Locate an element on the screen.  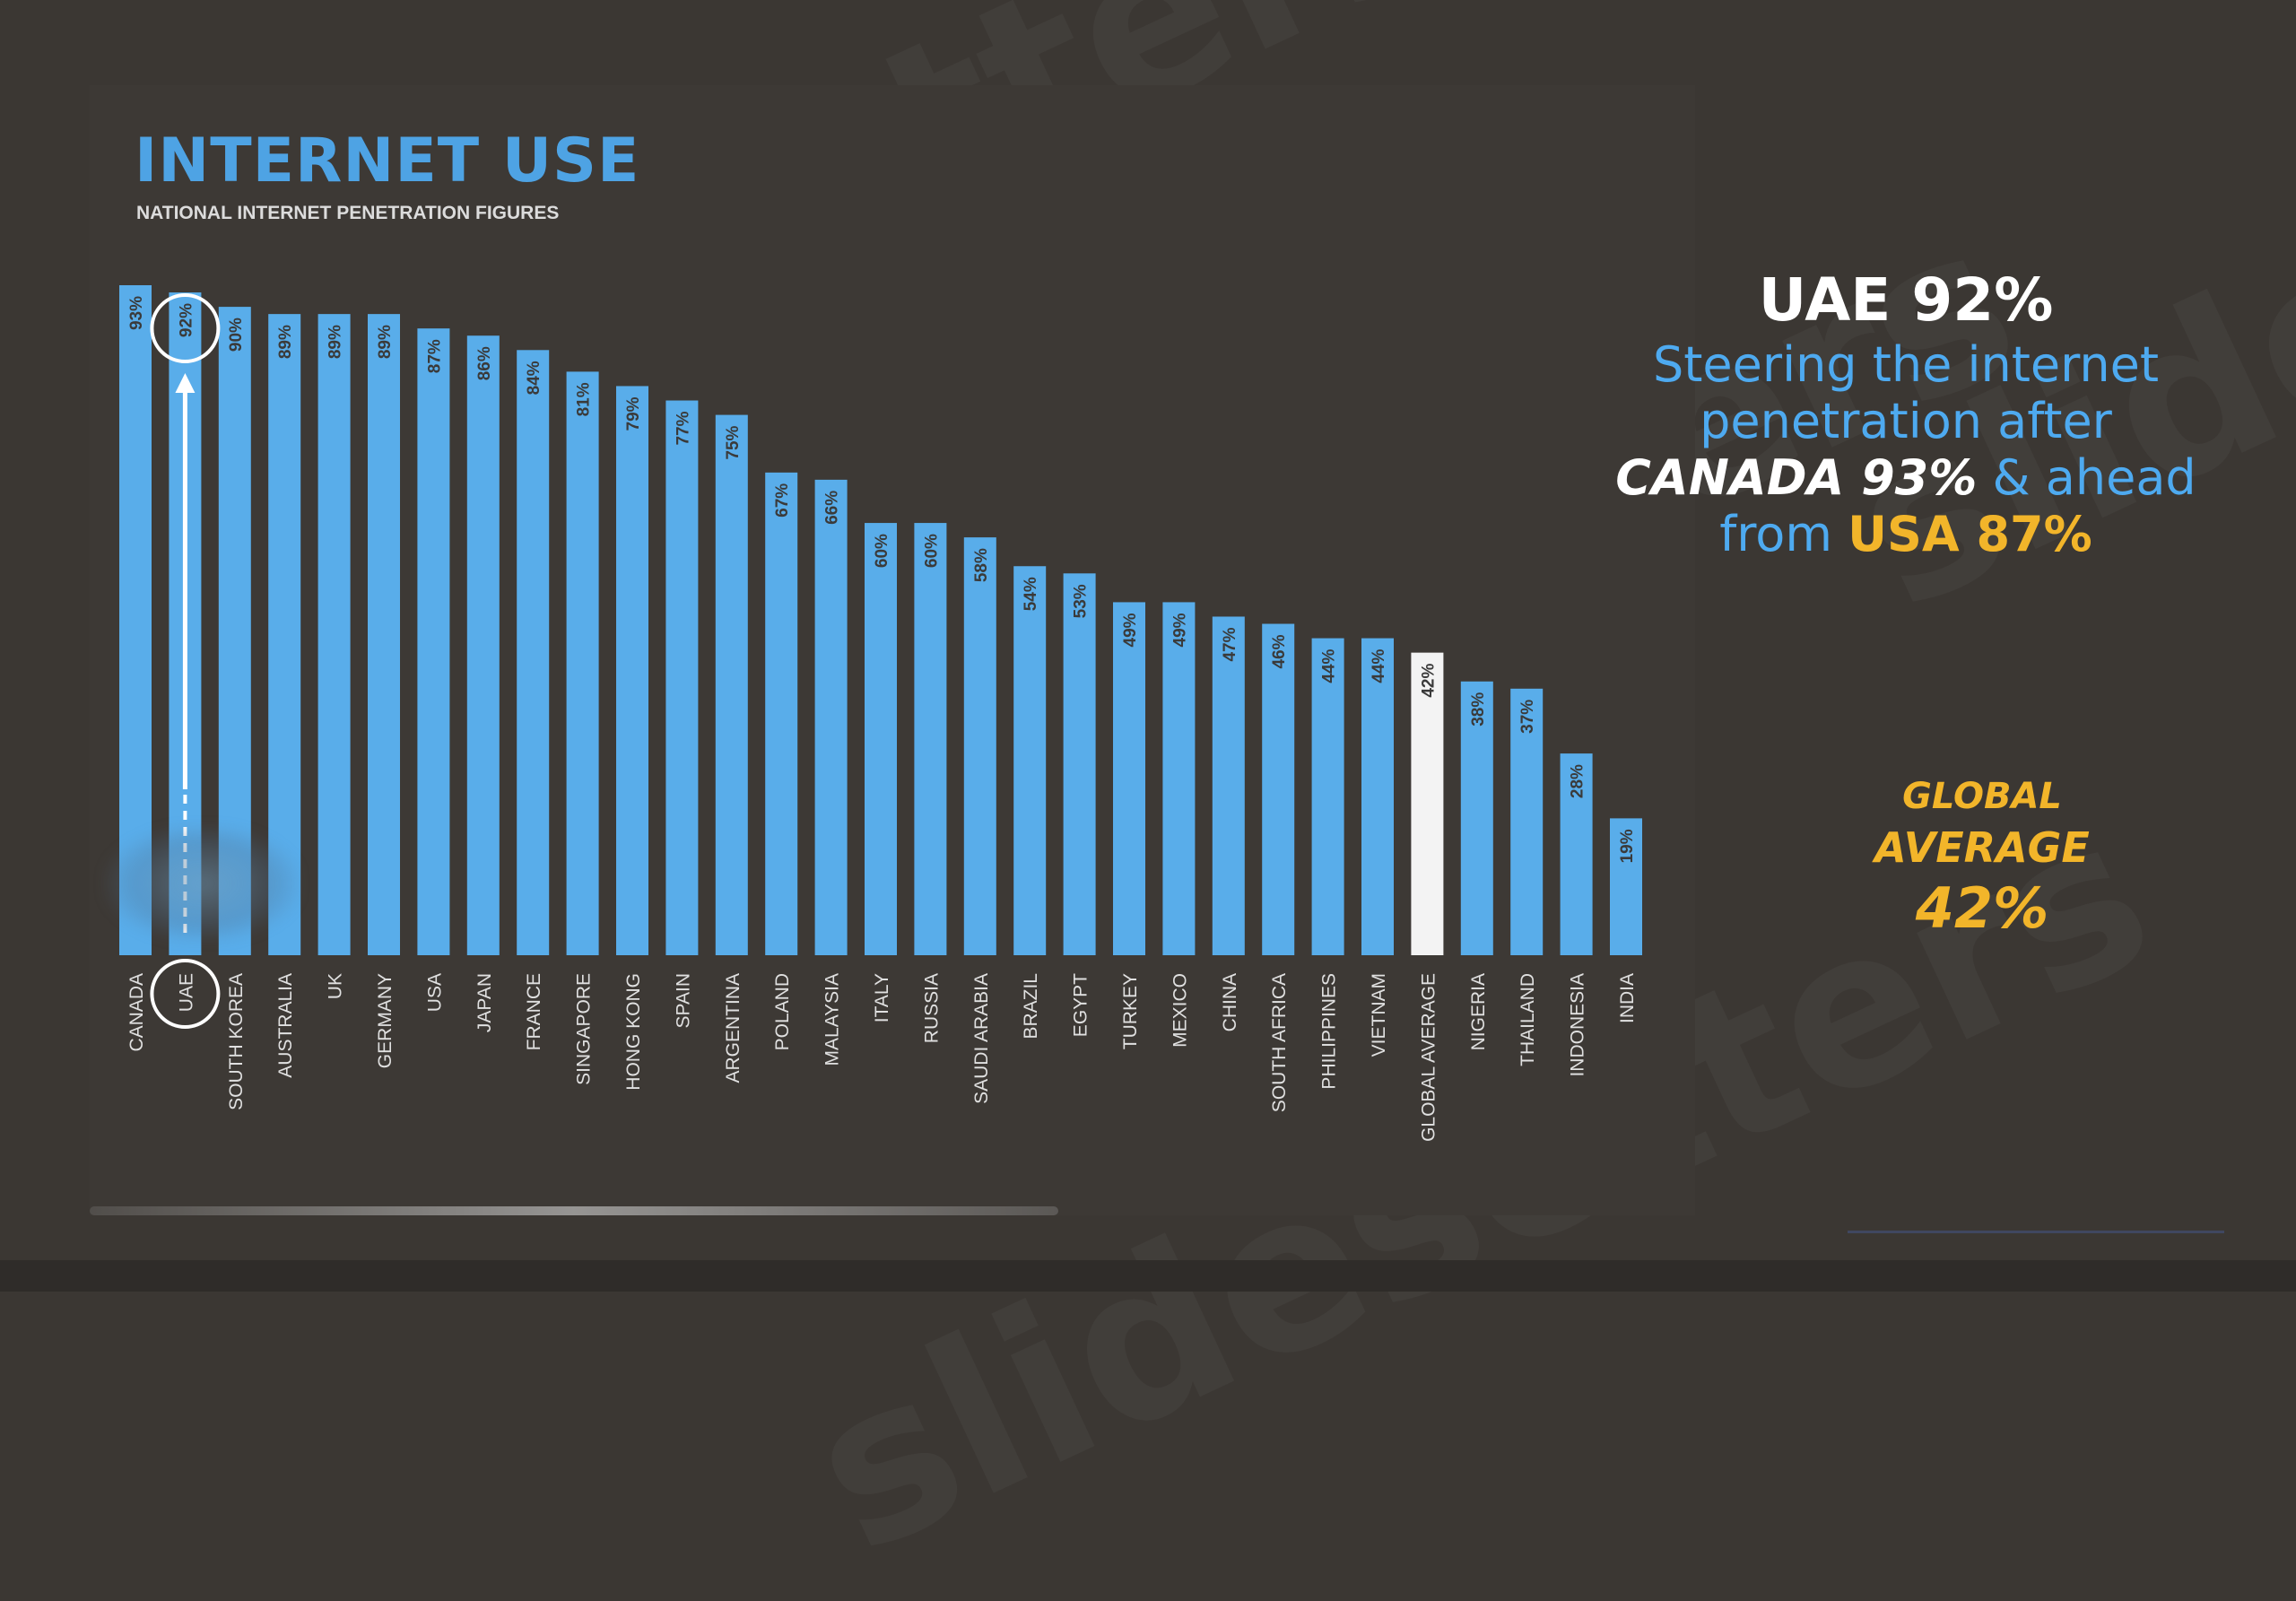
category-label: SAUDI ARABIA is located at coordinates (981, 1038).